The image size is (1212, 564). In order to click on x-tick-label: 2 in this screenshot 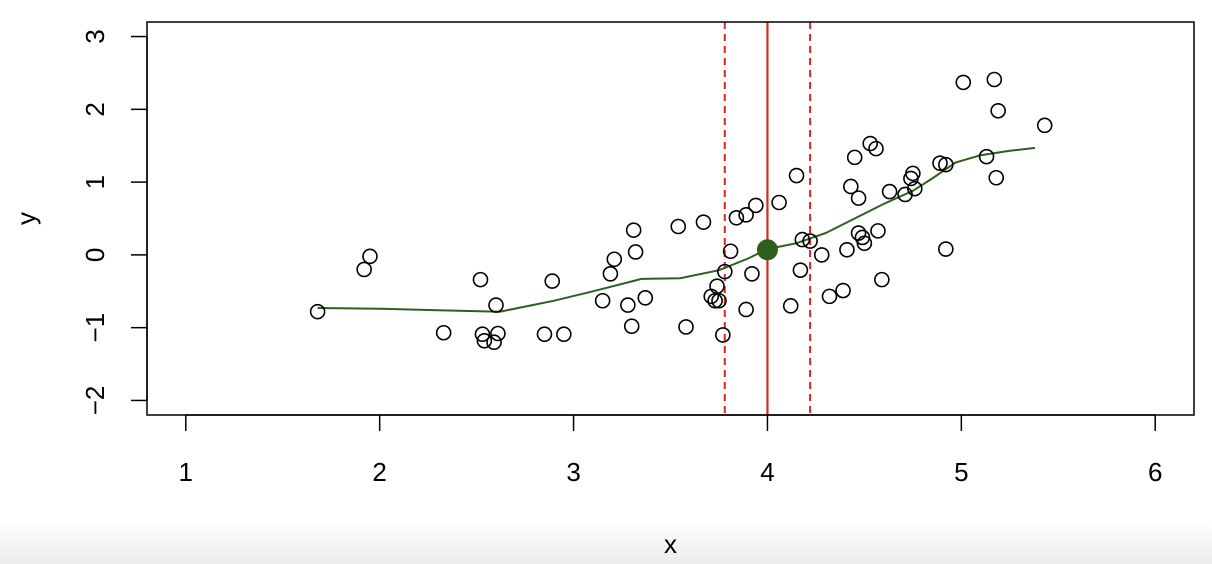, I will do `click(379, 472)`.